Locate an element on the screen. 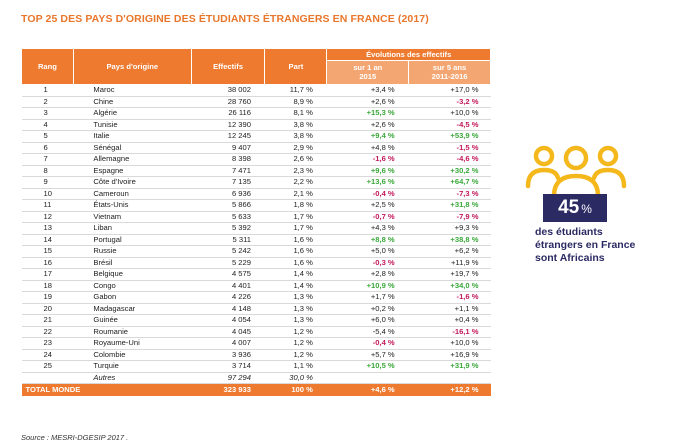 The image size is (675, 447). cell-ev1: +2,8 % is located at coordinates (367, 274).